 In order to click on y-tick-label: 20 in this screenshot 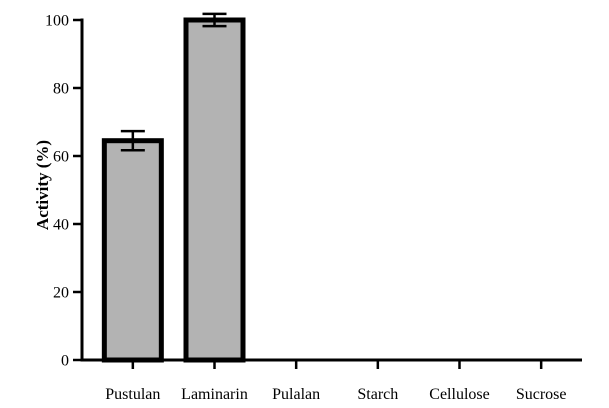, I will do `click(61, 293)`.